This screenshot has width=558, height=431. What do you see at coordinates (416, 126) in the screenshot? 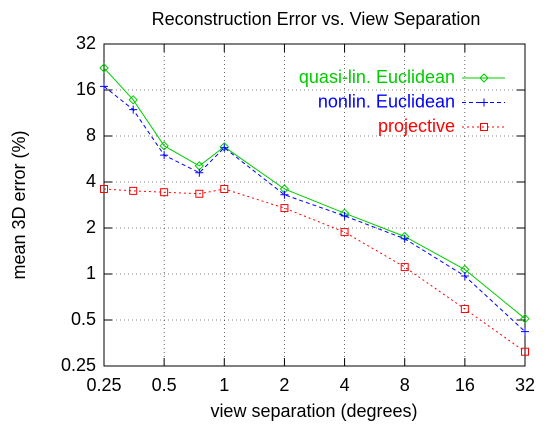
I see `legend-label: projective` at bounding box center [416, 126].